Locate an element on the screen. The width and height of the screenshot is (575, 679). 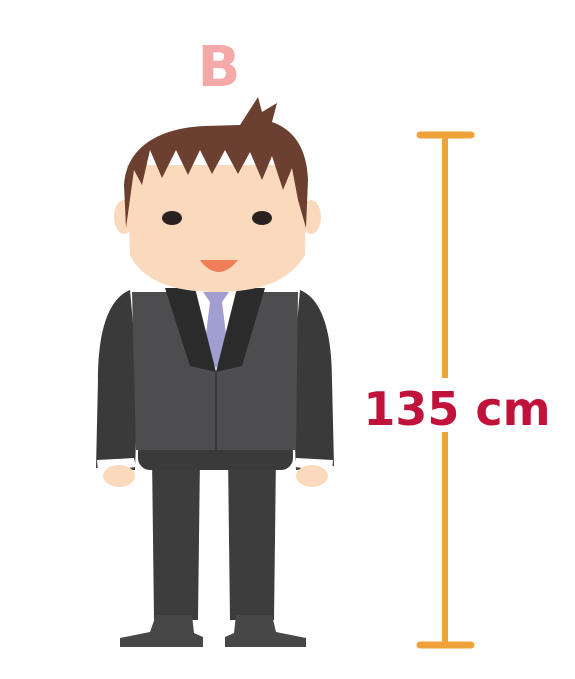
left-sleeve is located at coordinates (117, 380).